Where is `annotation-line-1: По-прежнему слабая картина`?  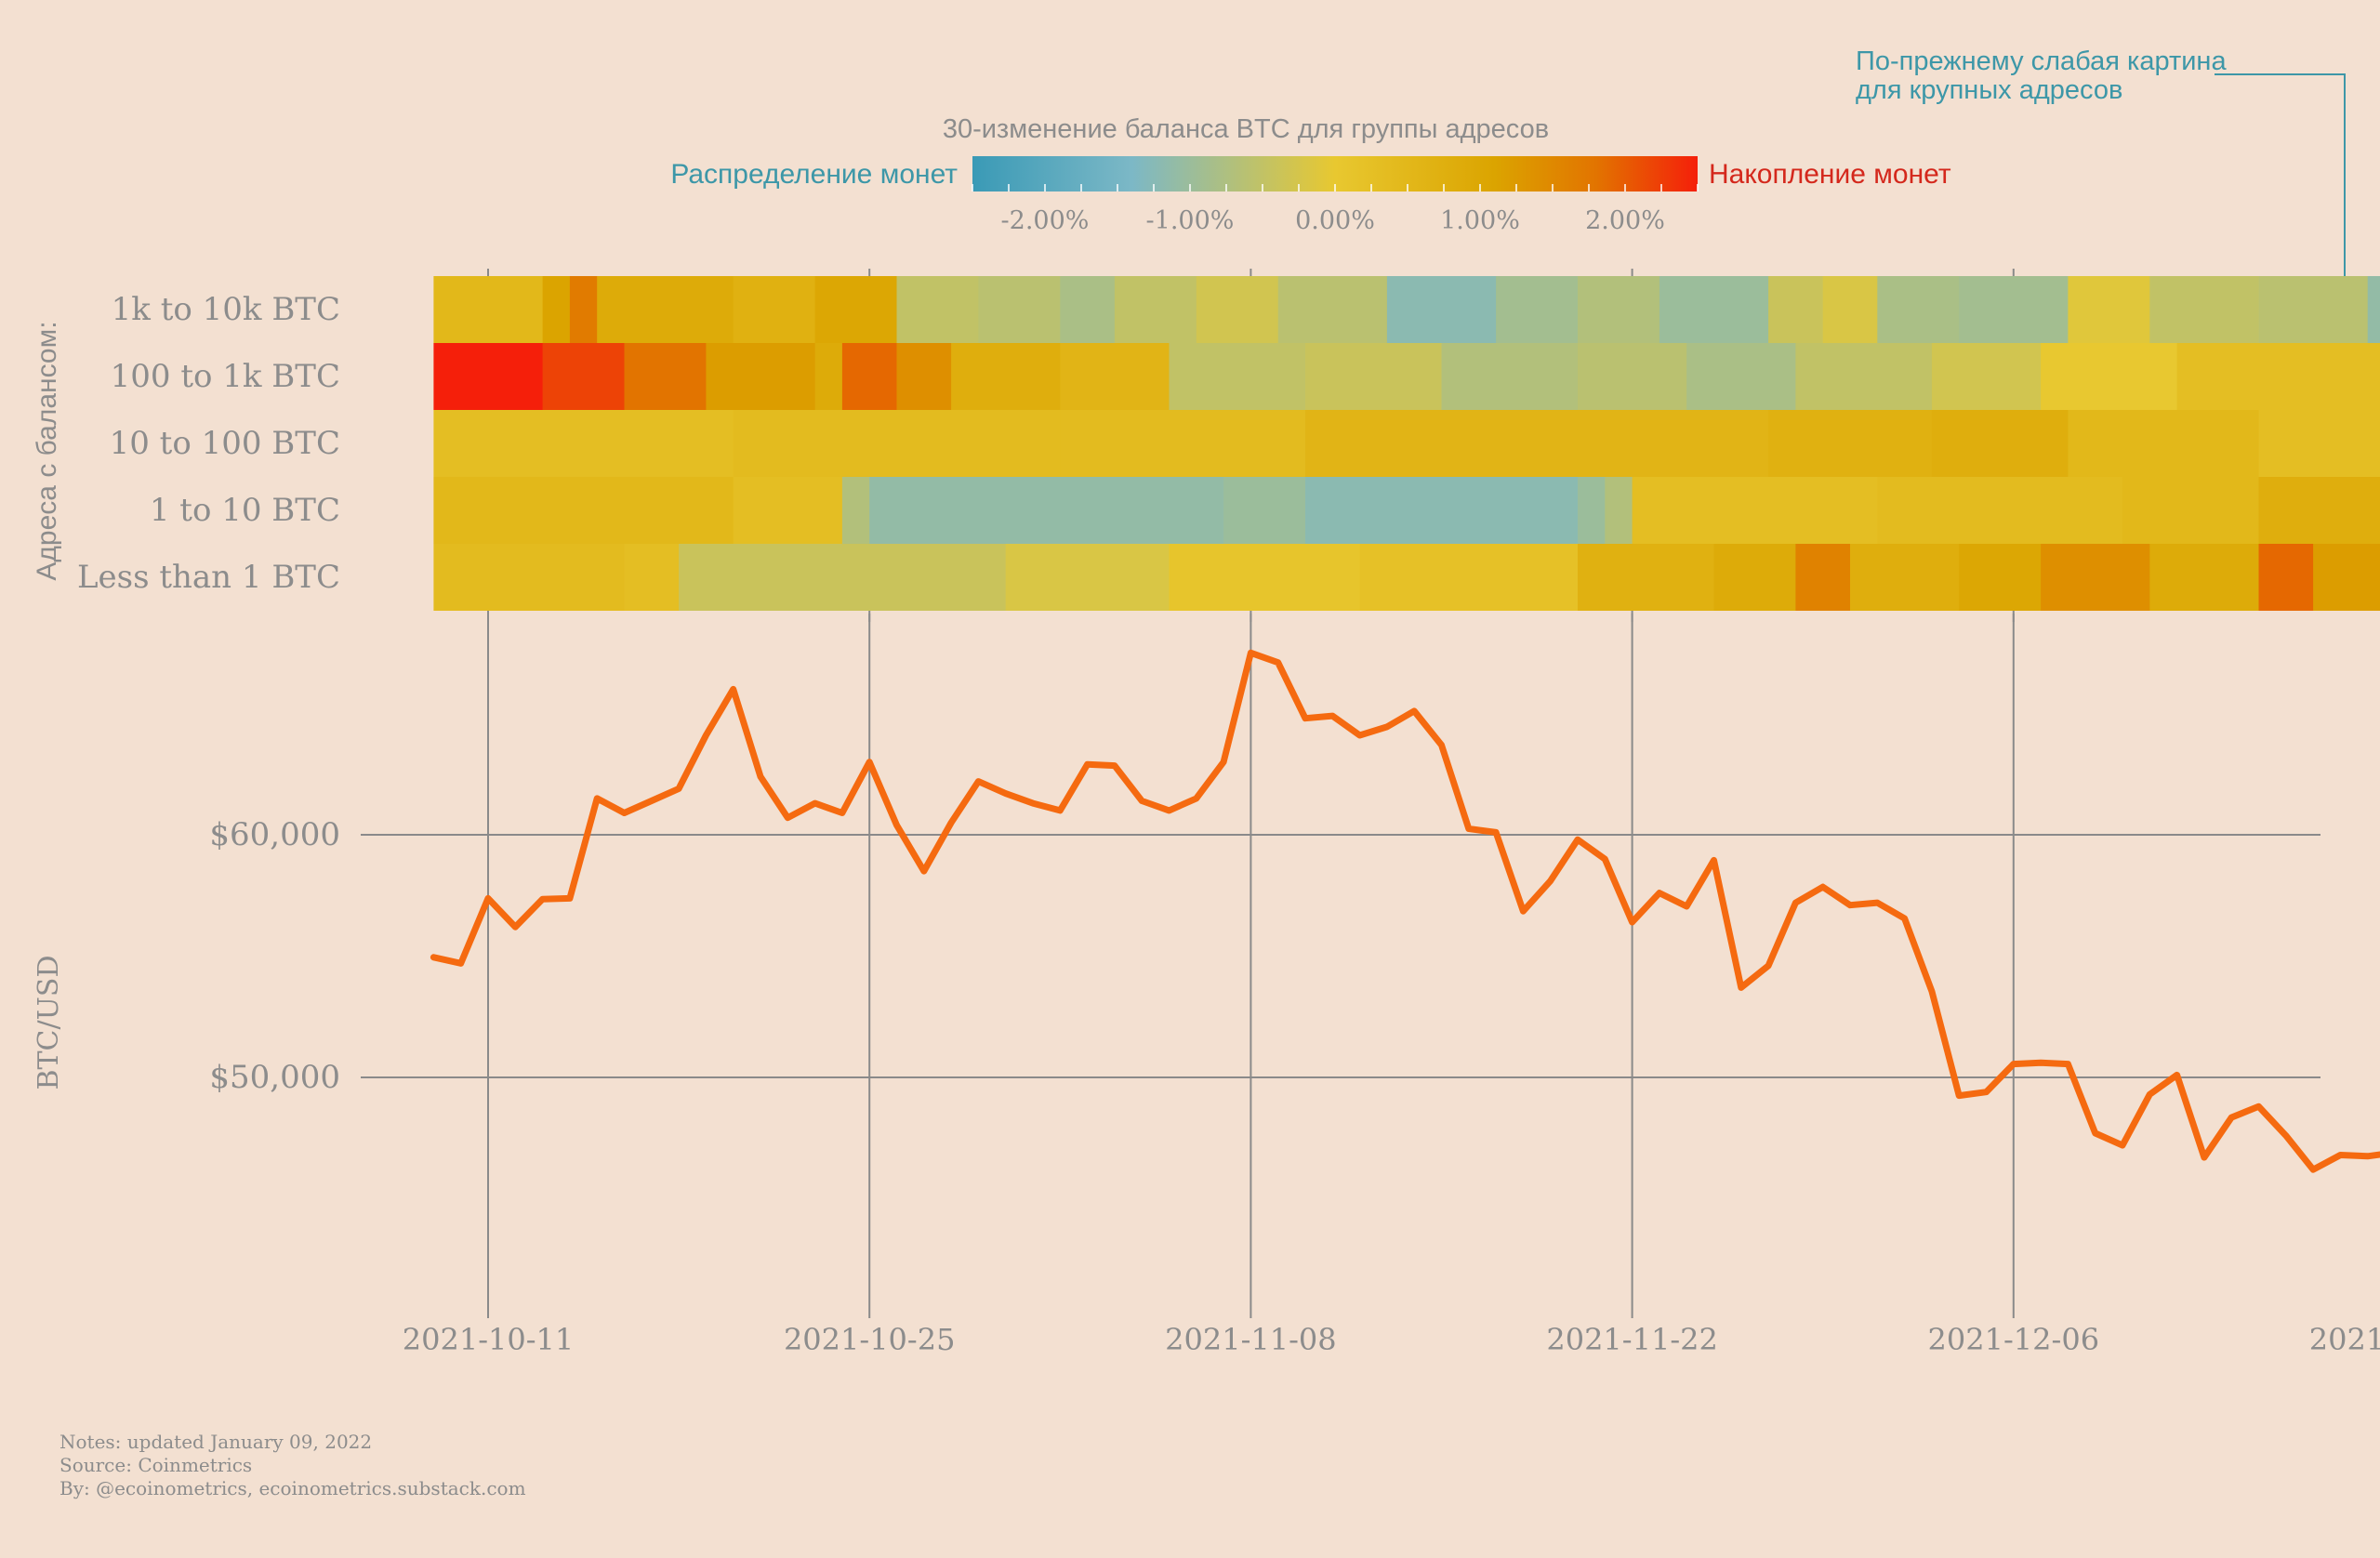 annotation-line-1: По-прежнему слабая картина is located at coordinates (2041, 61).